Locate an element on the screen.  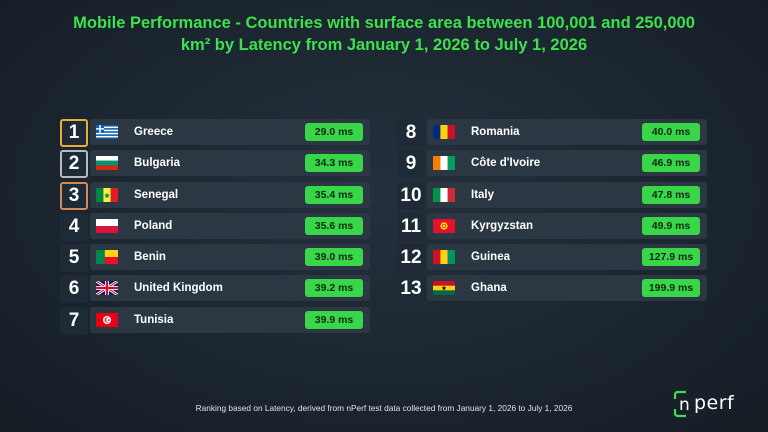
rank-badge: 6 is located at coordinates (74, 289).